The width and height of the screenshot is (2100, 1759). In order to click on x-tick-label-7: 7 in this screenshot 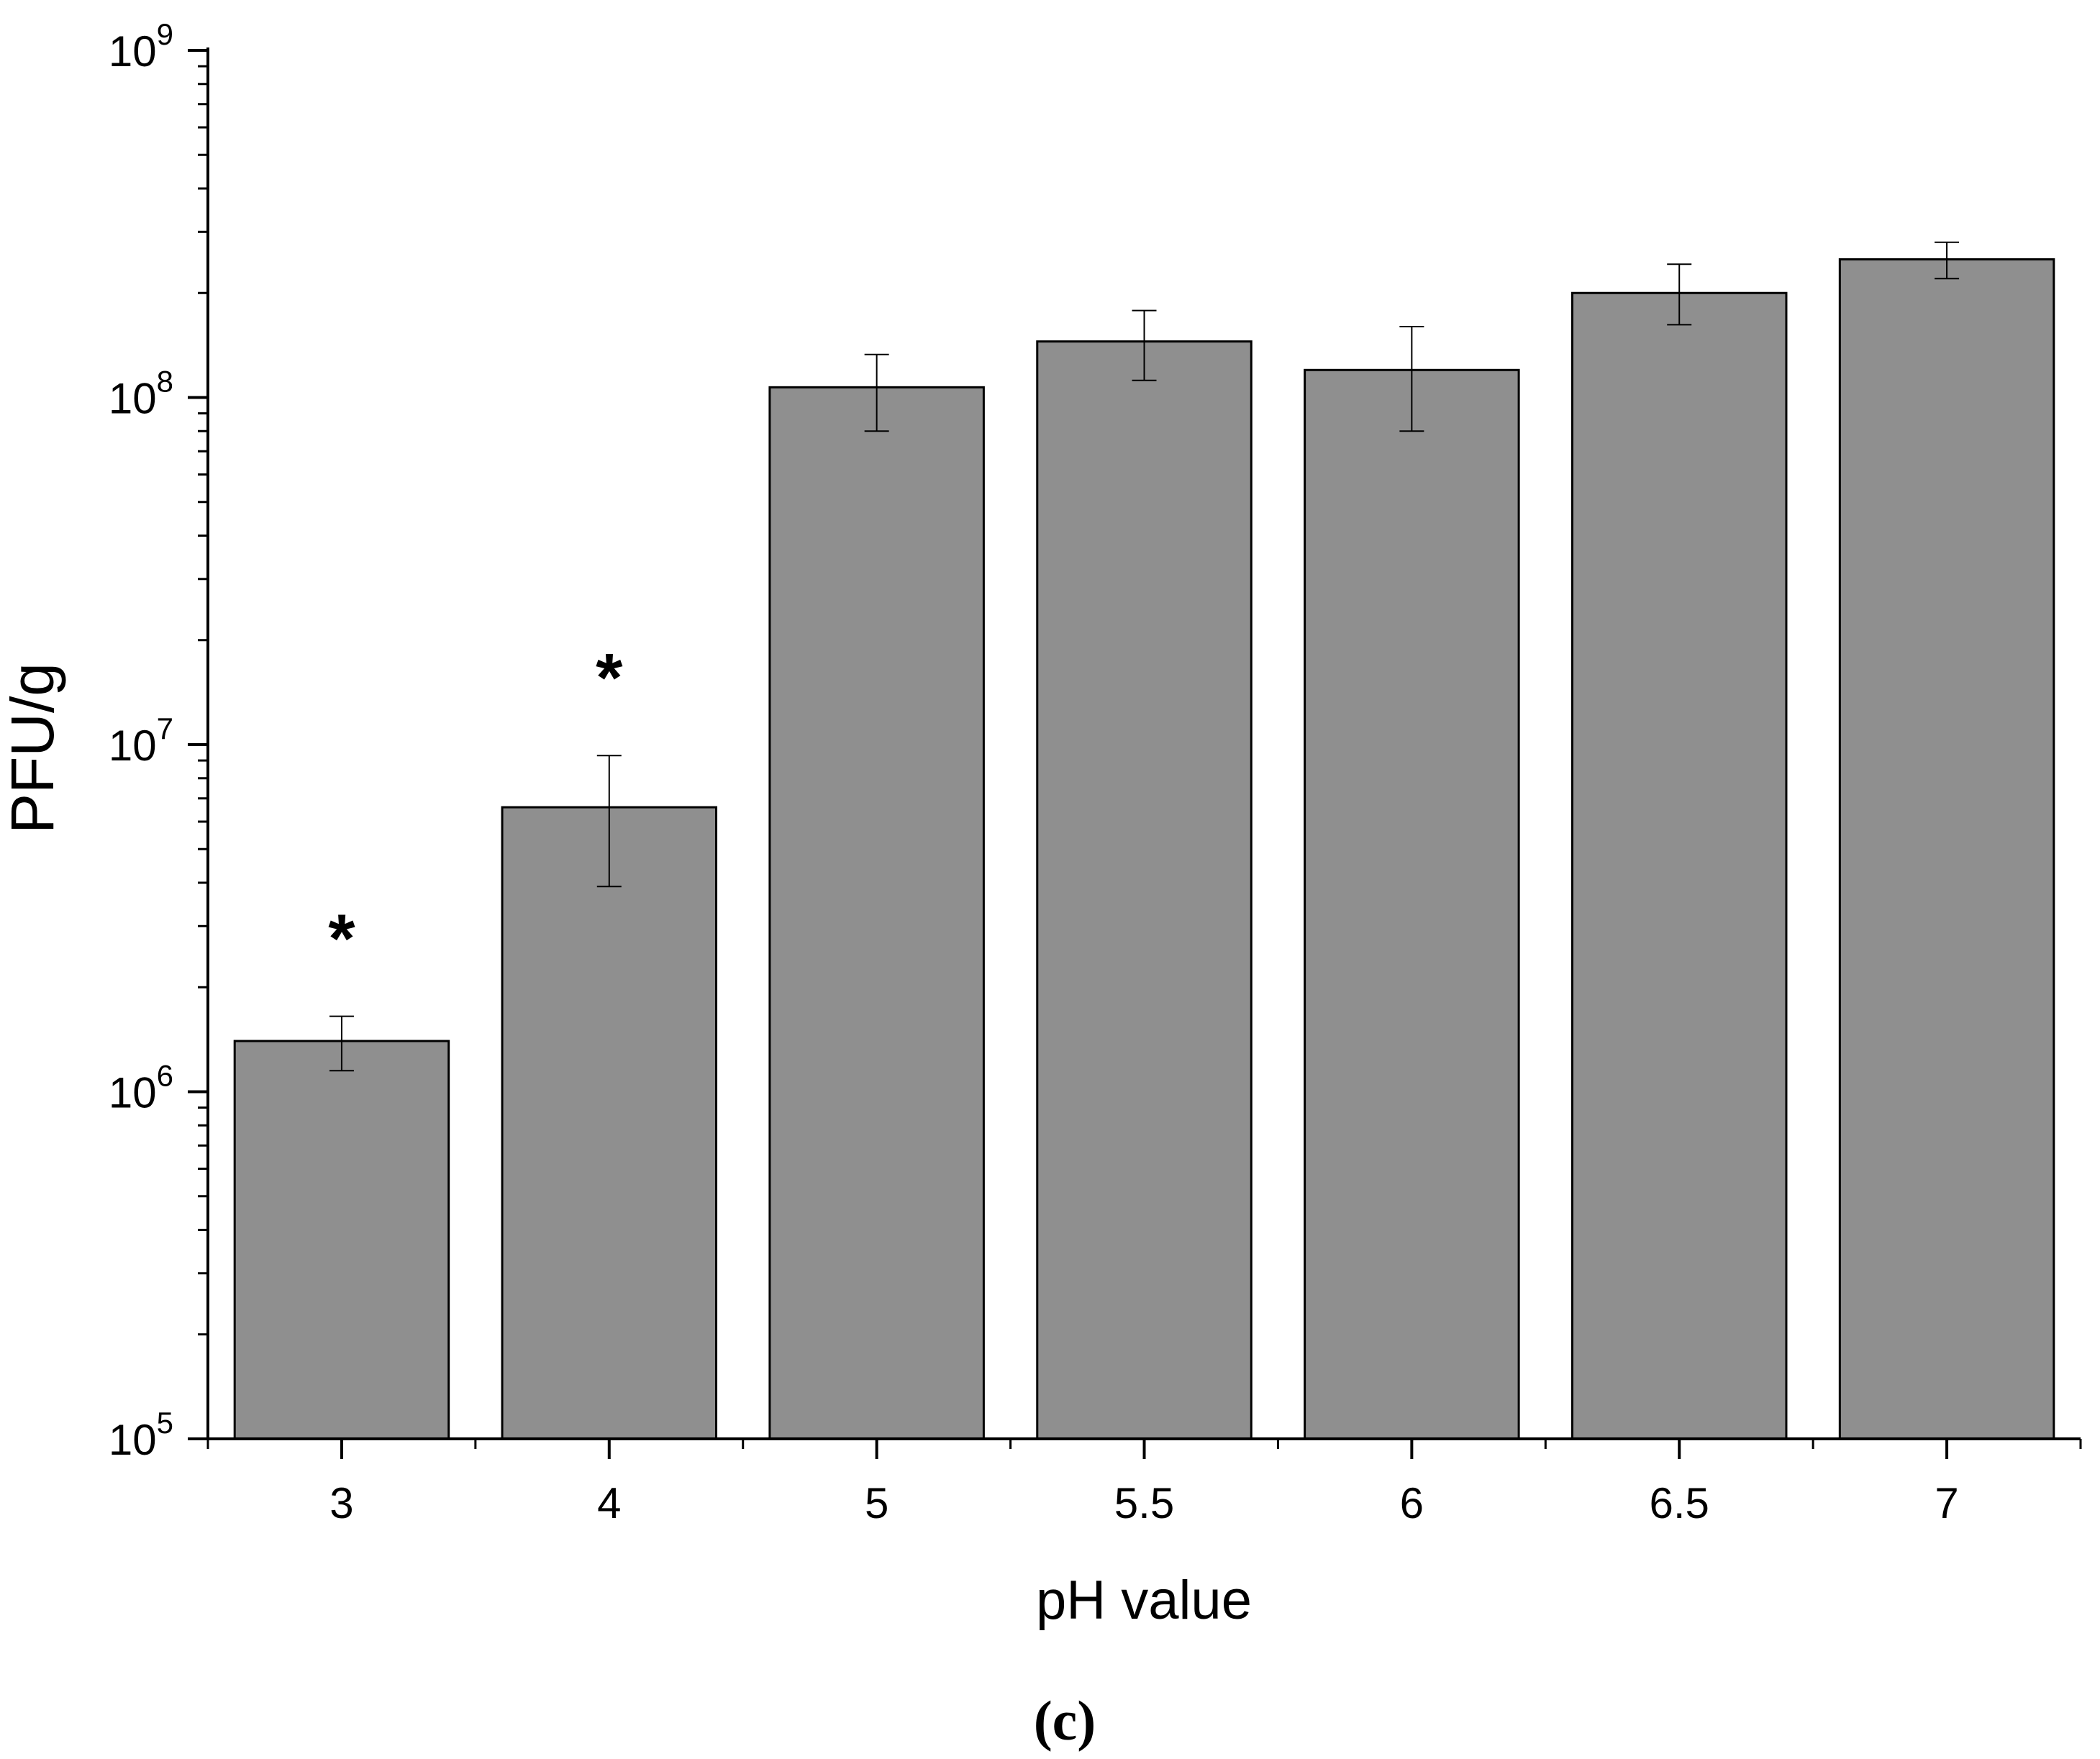, I will do `click(1946, 1503)`.